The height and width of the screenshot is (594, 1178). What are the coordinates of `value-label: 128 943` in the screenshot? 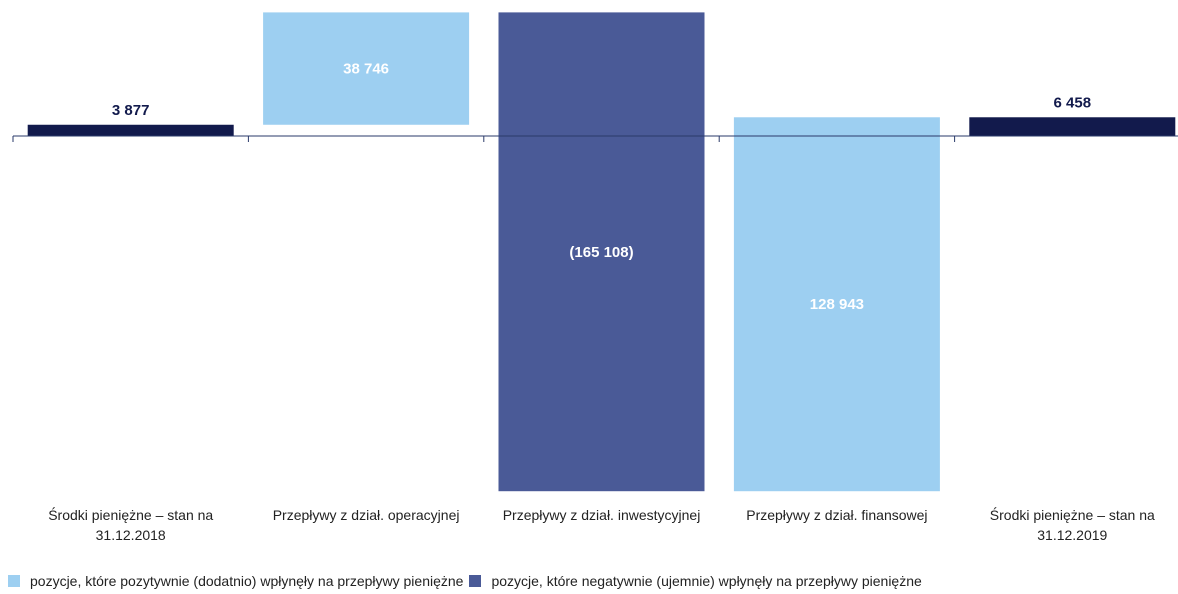 It's located at (837, 304).